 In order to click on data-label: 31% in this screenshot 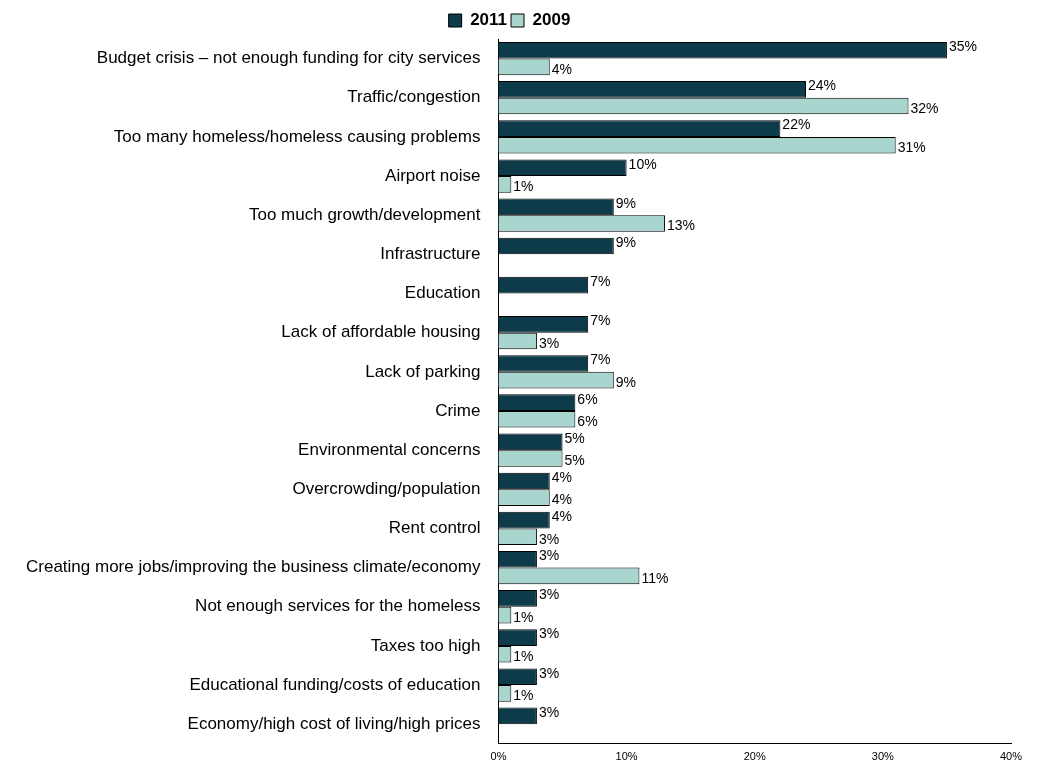, I will do `click(911, 147)`.